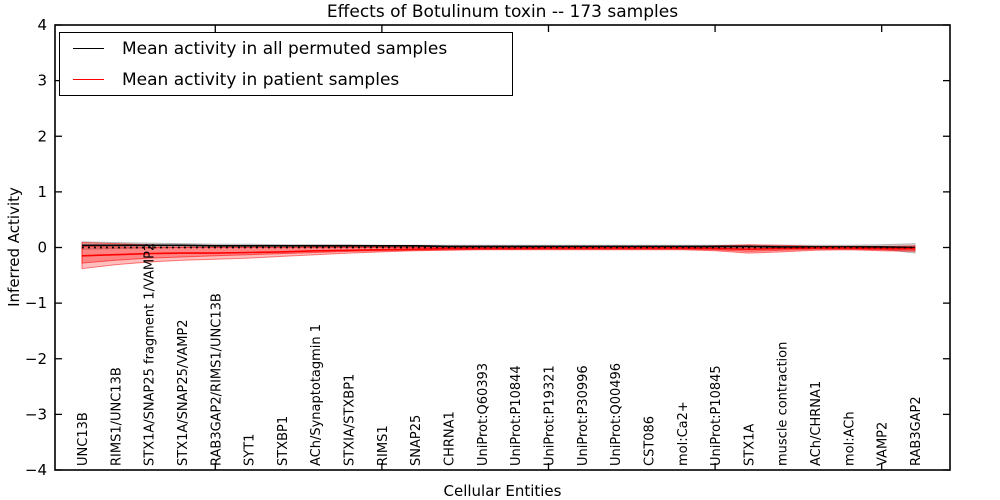 This screenshot has width=1000, height=500. What do you see at coordinates (549, 415) in the screenshot?
I see `x-category-label: UniProt:P19321` at bounding box center [549, 415].